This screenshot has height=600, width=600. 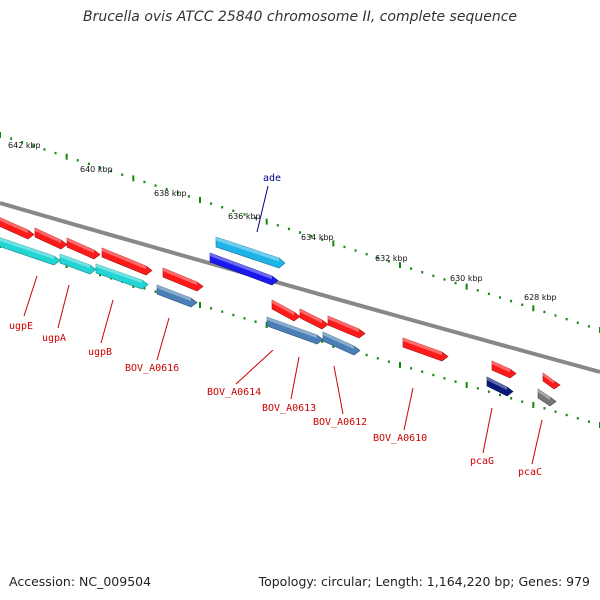 What do you see at coordinates (250, 252) in the screenshot?
I see `gene-feature-lightblue` at bounding box center [250, 252].